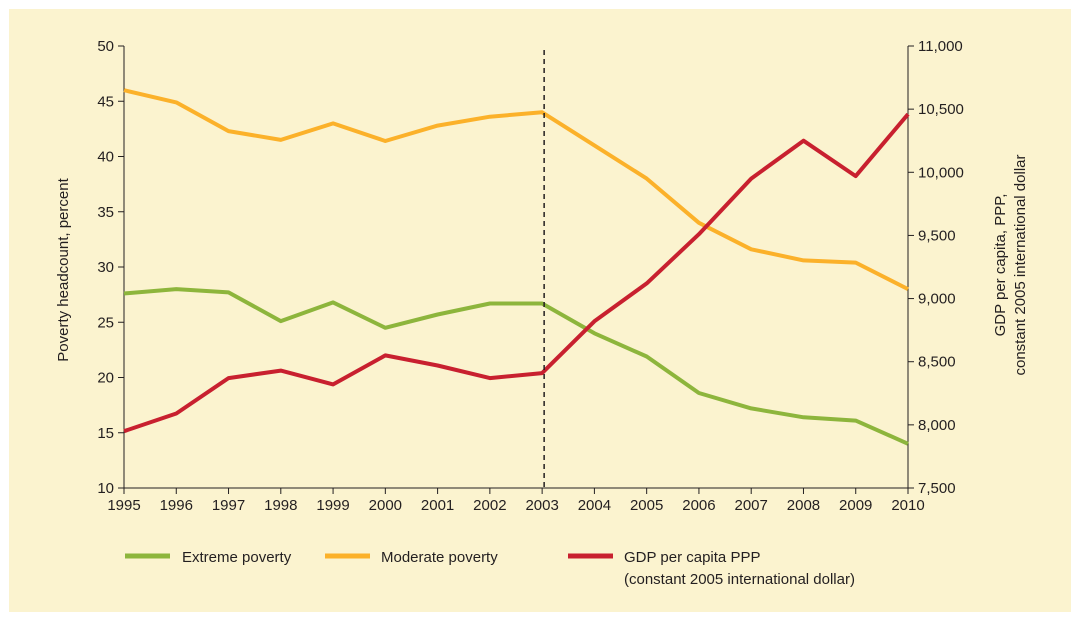 This screenshot has width=1079, height=621. What do you see at coordinates (937, 299) in the screenshot?
I see `right-tick-label: 9,000` at bounding box center [937, 299].